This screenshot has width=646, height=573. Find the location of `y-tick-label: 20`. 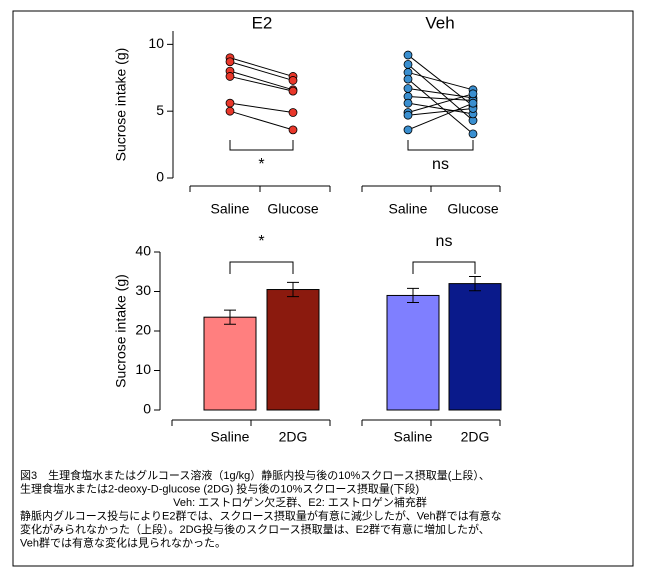

y-tick-label: 20 is located at coordinates (143, 330).